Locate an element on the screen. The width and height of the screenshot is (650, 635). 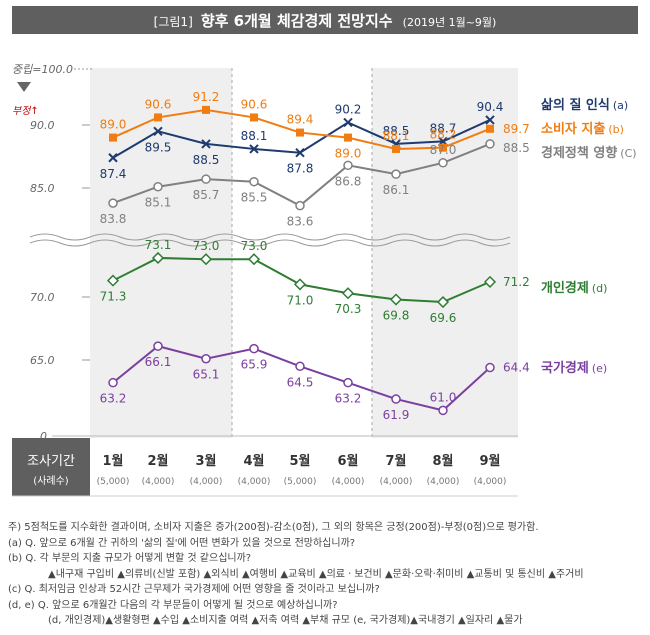
month-label: 3월 is located at coordinates (205, 461).